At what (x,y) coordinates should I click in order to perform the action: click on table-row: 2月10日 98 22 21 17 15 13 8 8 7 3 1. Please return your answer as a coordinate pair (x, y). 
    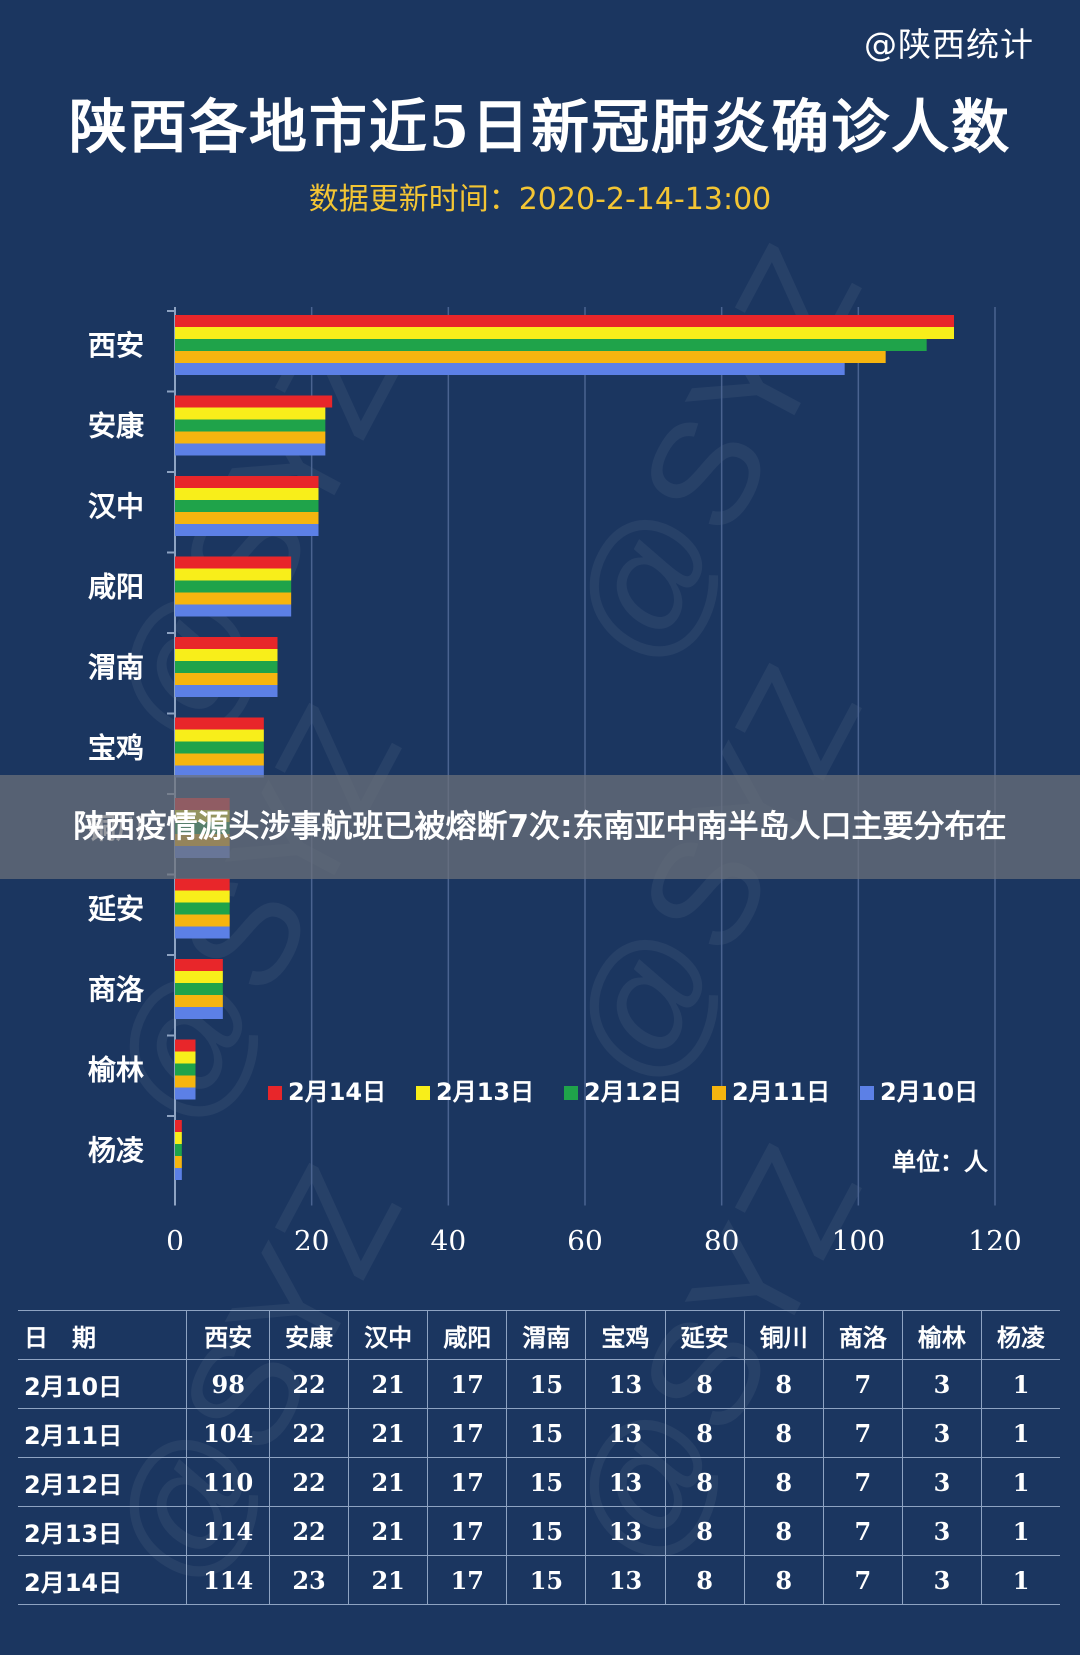
    Looking at the image, I should click on (539, 1384).